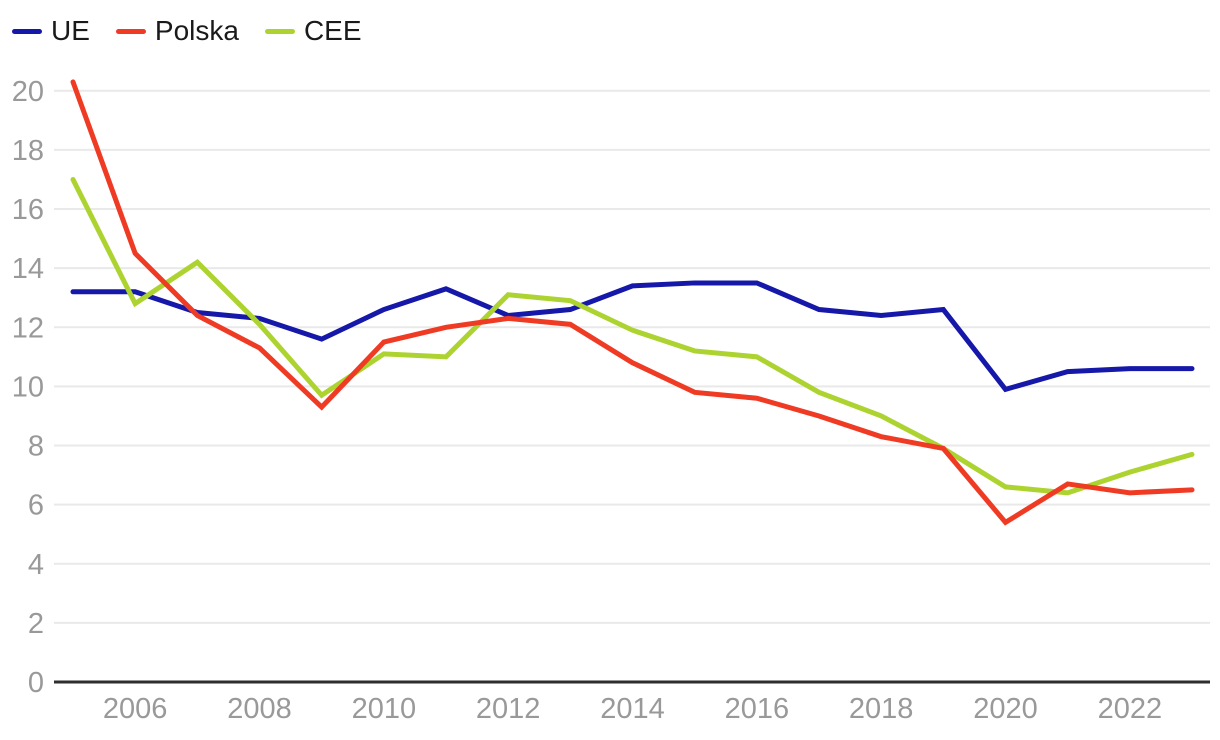 Image resolution: width=1220 pixels, height=740 pixels. Describe the element at coordinates (36, 683) in the screenshot. I see `y-tick-label-0: 0` at that location.